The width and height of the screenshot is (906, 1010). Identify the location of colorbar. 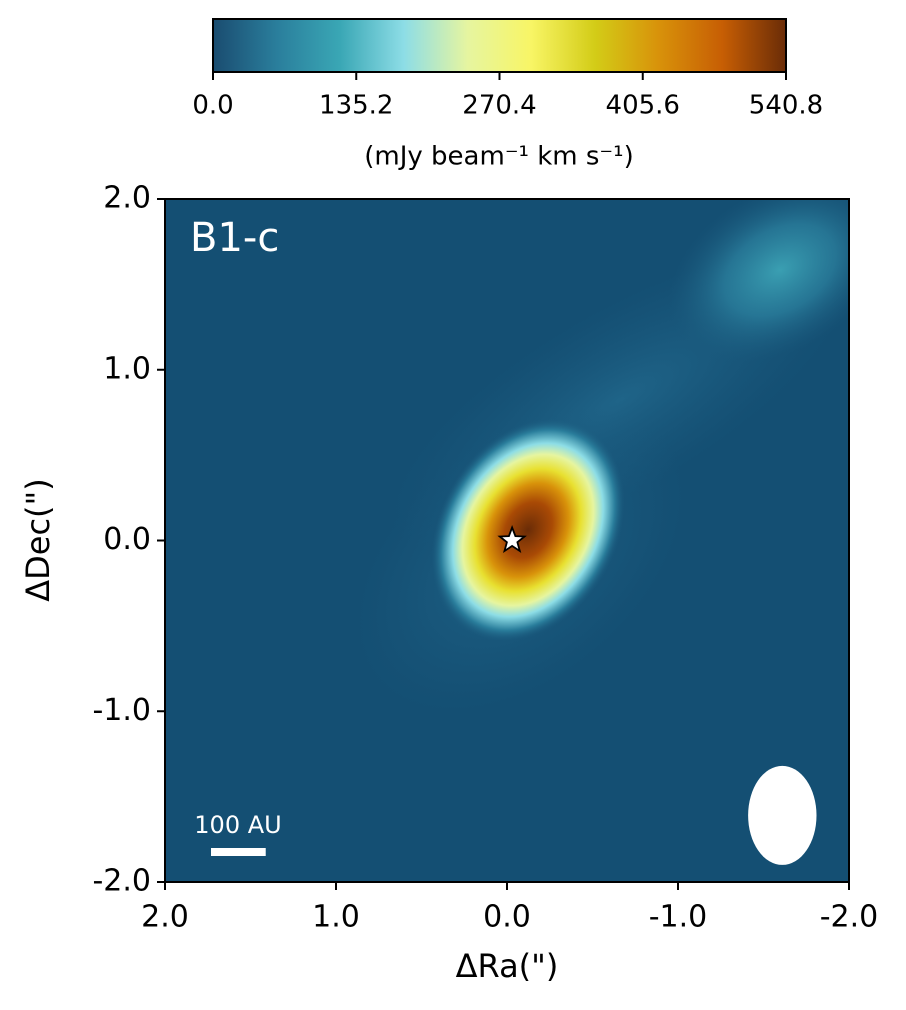
(499, 45).